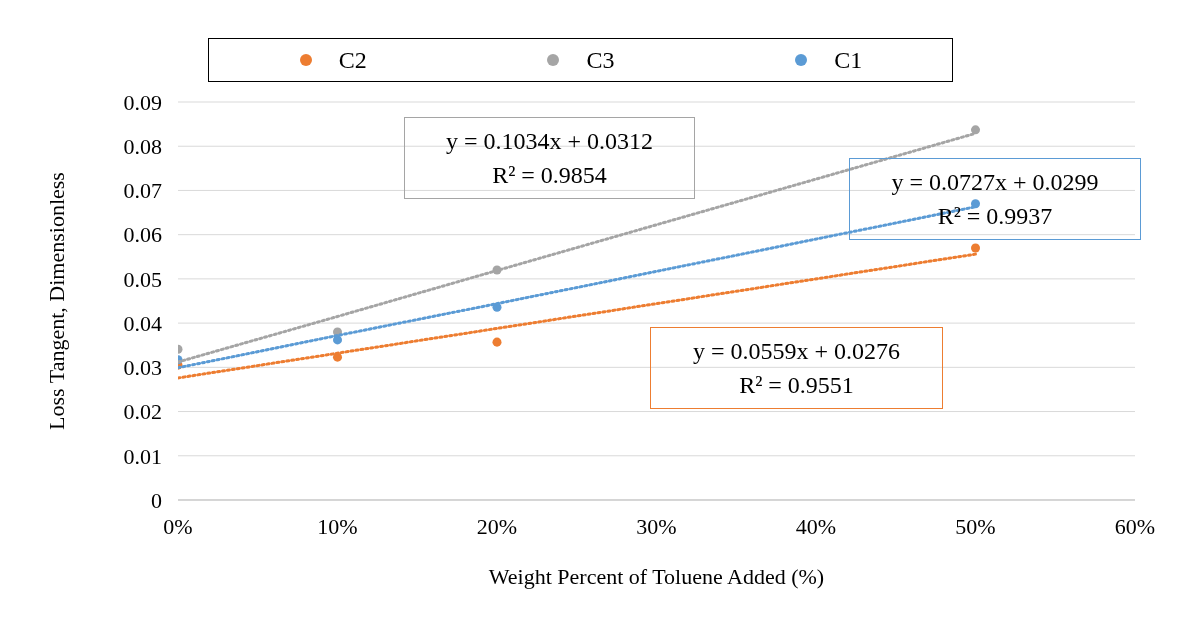 This screenshot has width=1184, height=618. I want to click on x-tick-label: 0%, so click(178, 526).